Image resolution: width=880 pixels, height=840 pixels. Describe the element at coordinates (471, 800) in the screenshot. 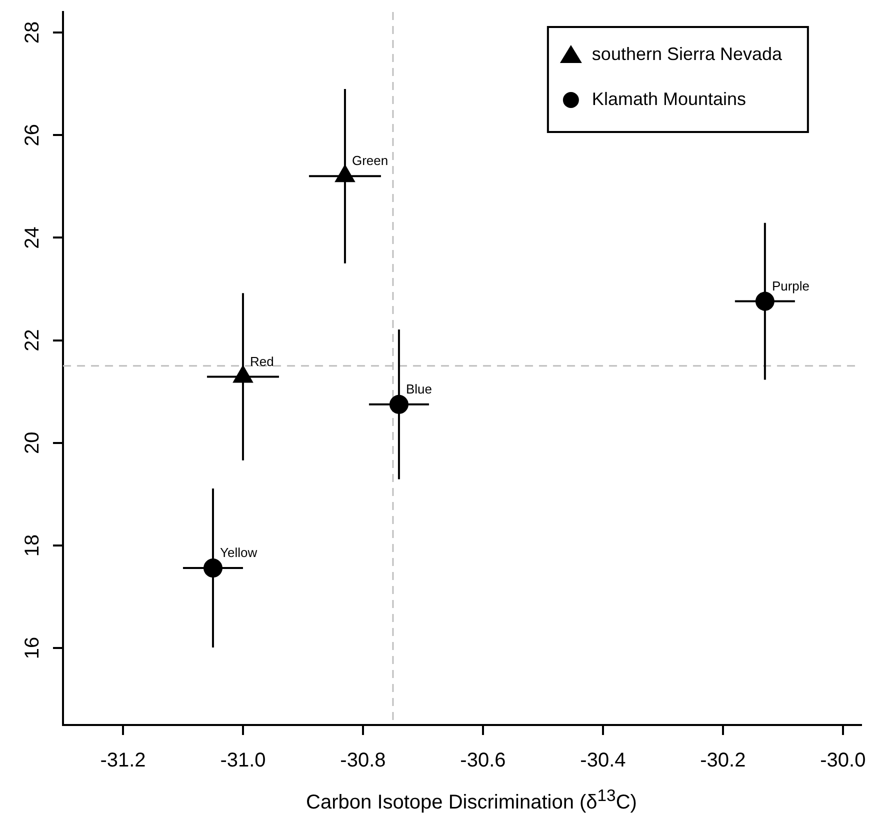

I see `x-axis-title: Carbon Isotope Discrimination (δ$^{13}$C)` at that location.